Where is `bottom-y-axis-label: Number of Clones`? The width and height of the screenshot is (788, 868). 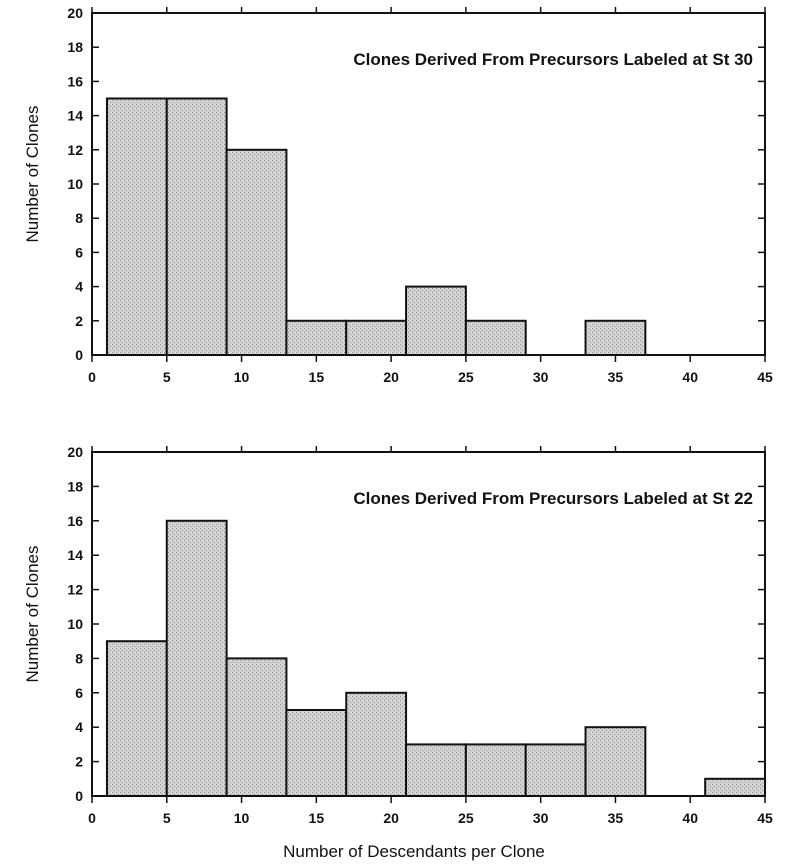
bottom-y-axis-label: Number of Clones is located at coordinates (32, 613).